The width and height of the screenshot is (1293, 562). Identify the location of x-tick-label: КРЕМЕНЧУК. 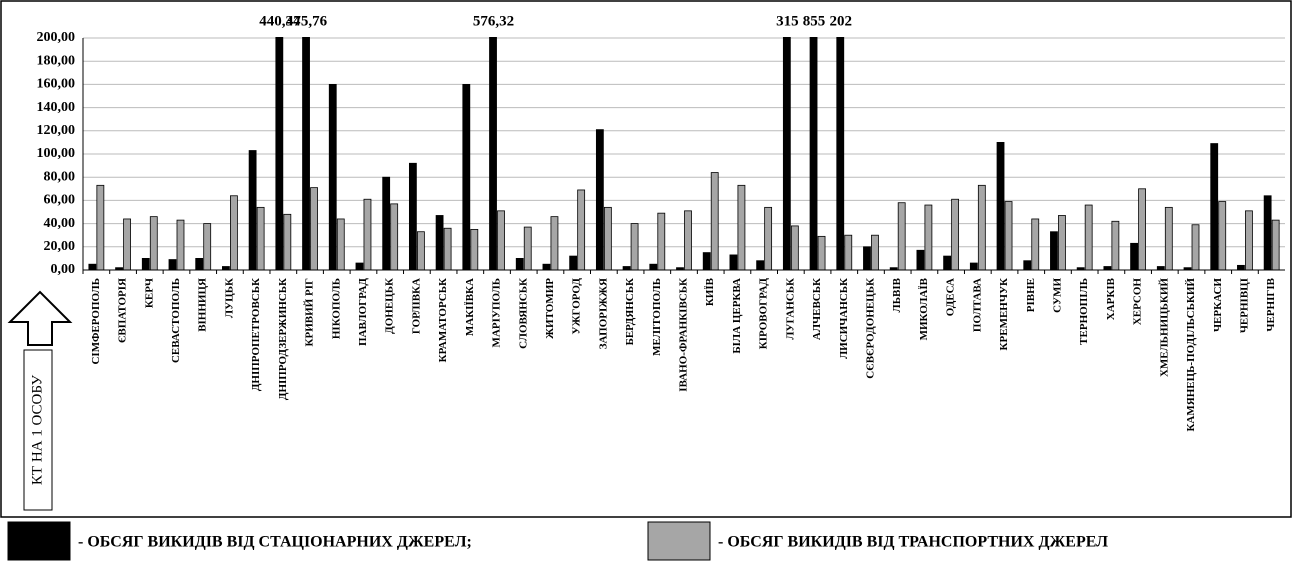
(1004, 314).